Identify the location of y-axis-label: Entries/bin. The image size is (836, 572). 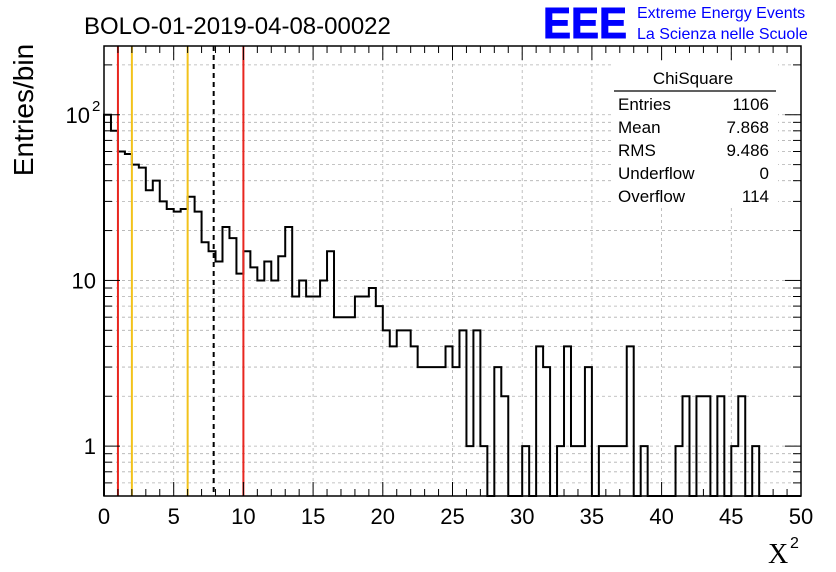
(23, 110).